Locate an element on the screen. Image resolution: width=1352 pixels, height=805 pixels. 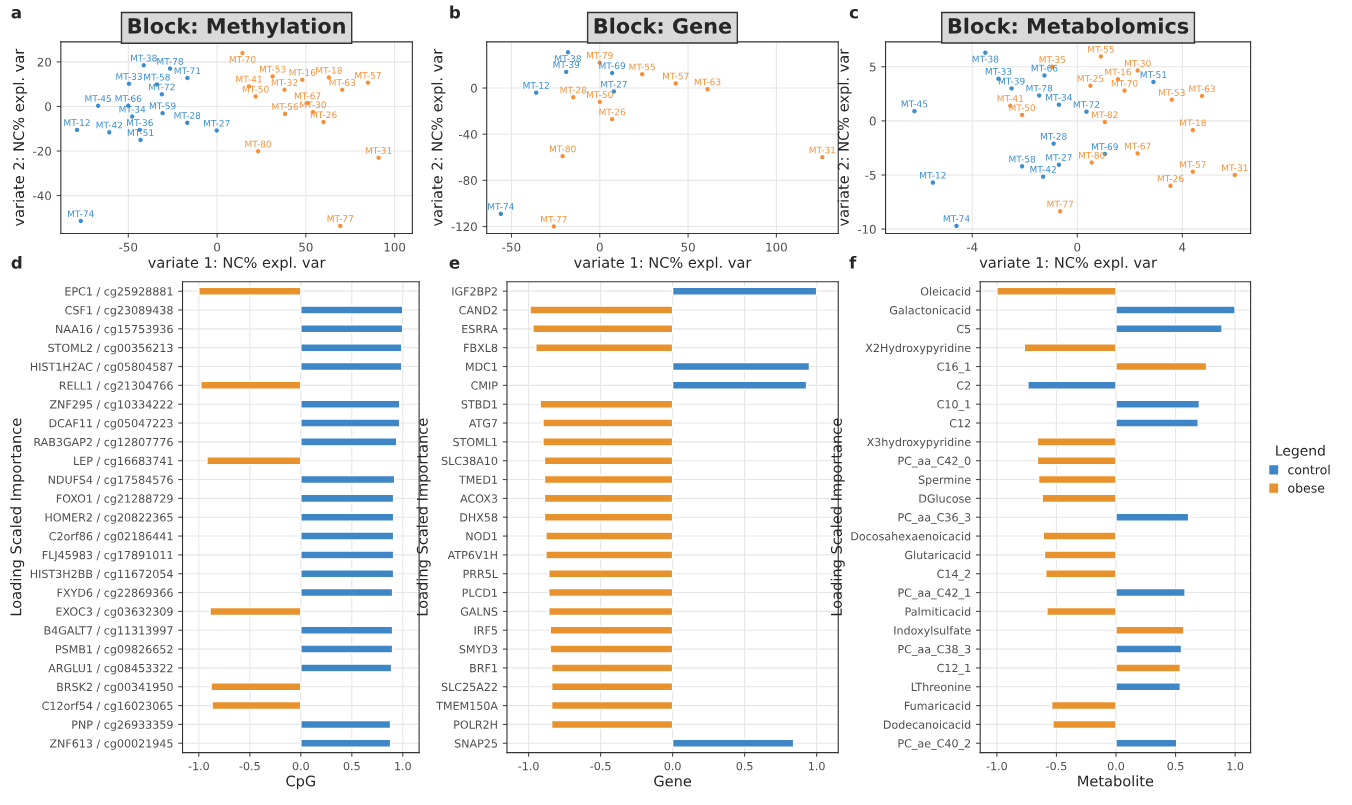
annotation: MT-42 is located at coordinates (1043, 169).